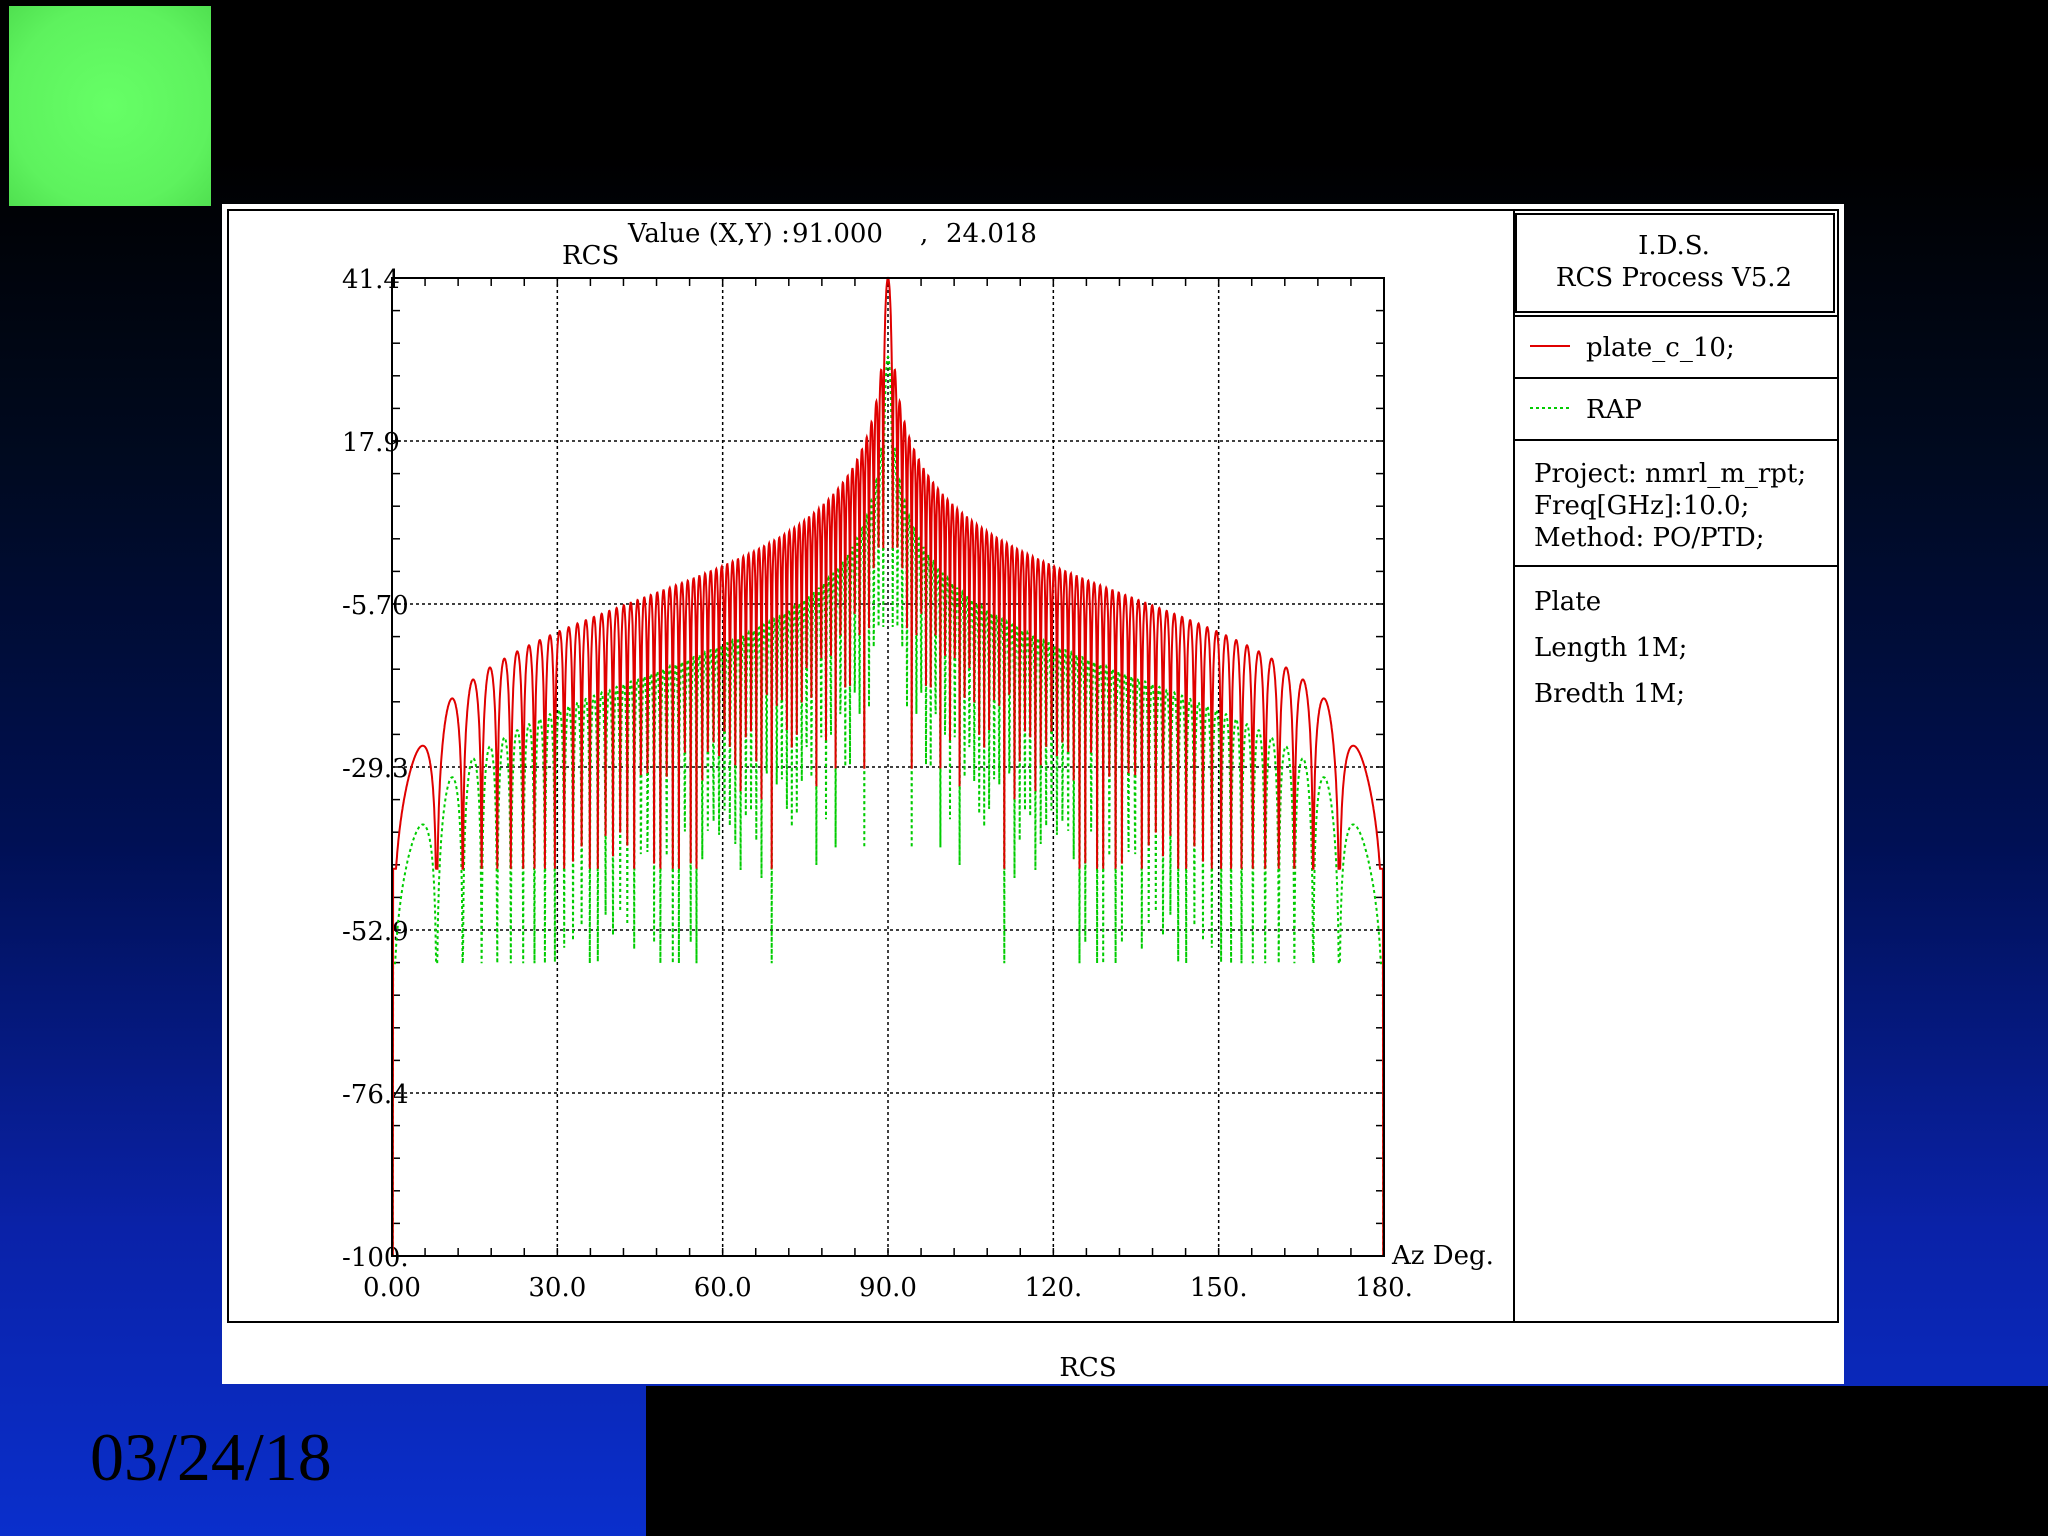 The height and width of the screenshot is (1536, 2048). Describe the element at coordinates (924, 234) in the screenshot. I see `readout-sep: ,` at that location.